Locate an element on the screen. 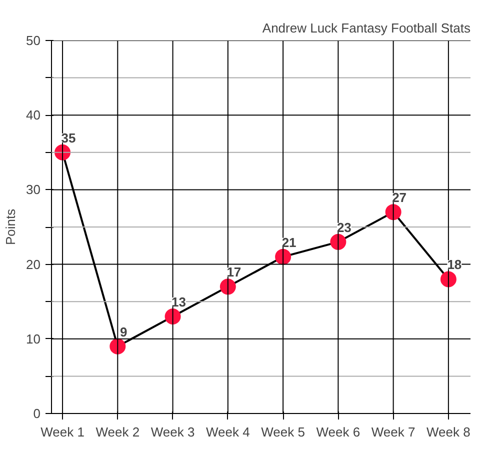  y-tick-label: 0 is located at coordinates (37, 413).